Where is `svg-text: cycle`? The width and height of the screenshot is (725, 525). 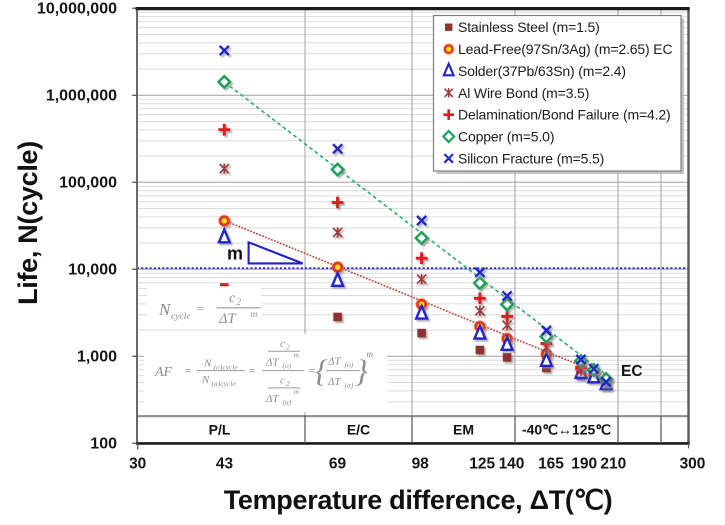
svg-text: cycle is located at coordinates (181, 317).